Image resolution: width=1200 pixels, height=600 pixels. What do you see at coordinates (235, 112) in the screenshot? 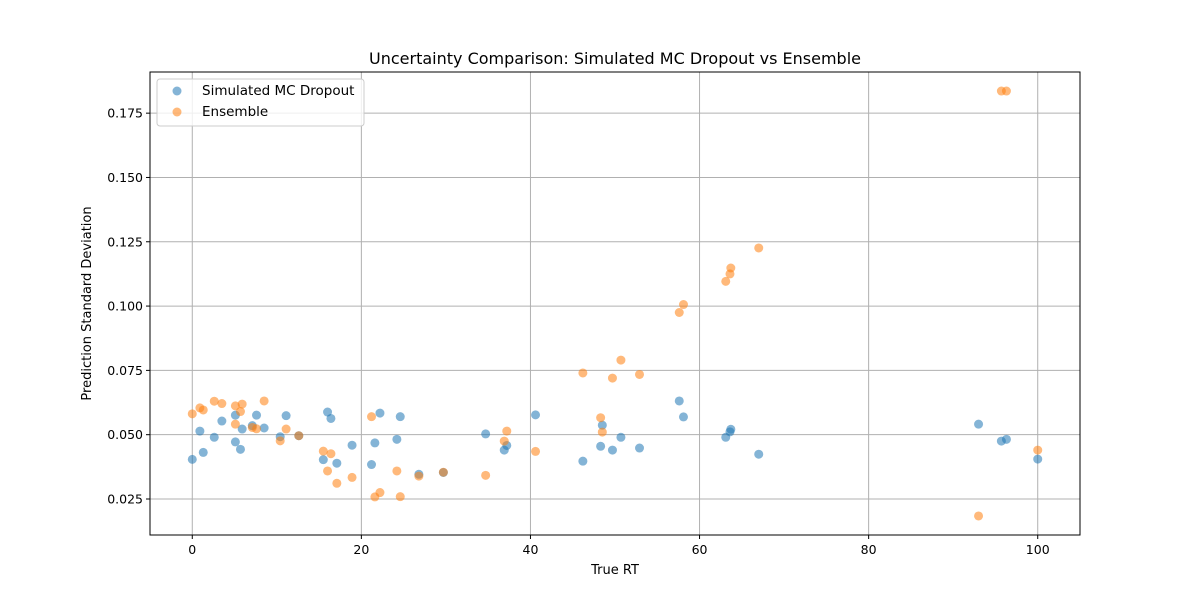
I see `legend-label-ensemble: Ensemble` at bounding box center [235, 112].